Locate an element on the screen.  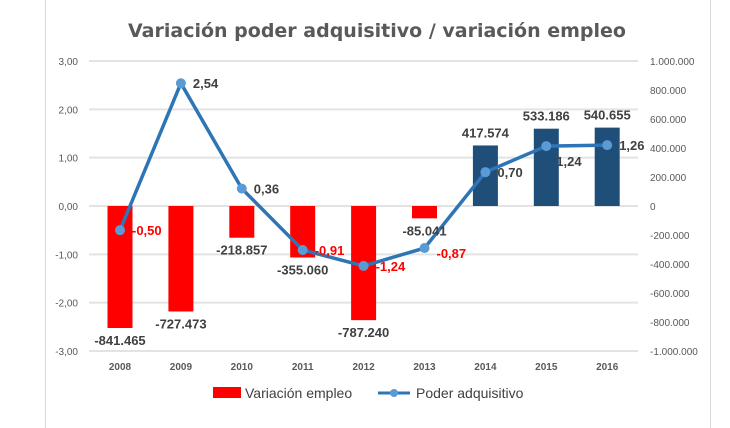
line-data-label: 2,54 is located at coordinates (206, 83).